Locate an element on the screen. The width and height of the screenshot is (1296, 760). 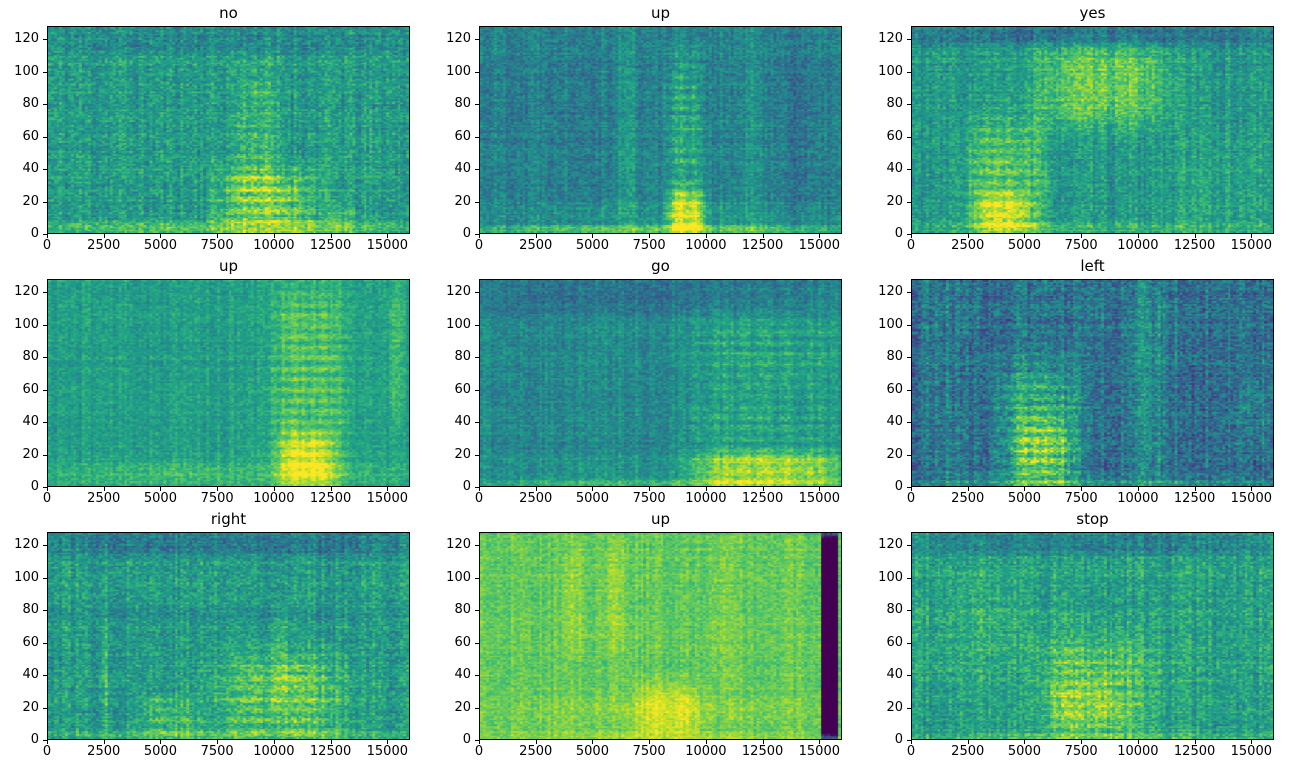
subplot-title: stop is located at coordinates (1092, 519).